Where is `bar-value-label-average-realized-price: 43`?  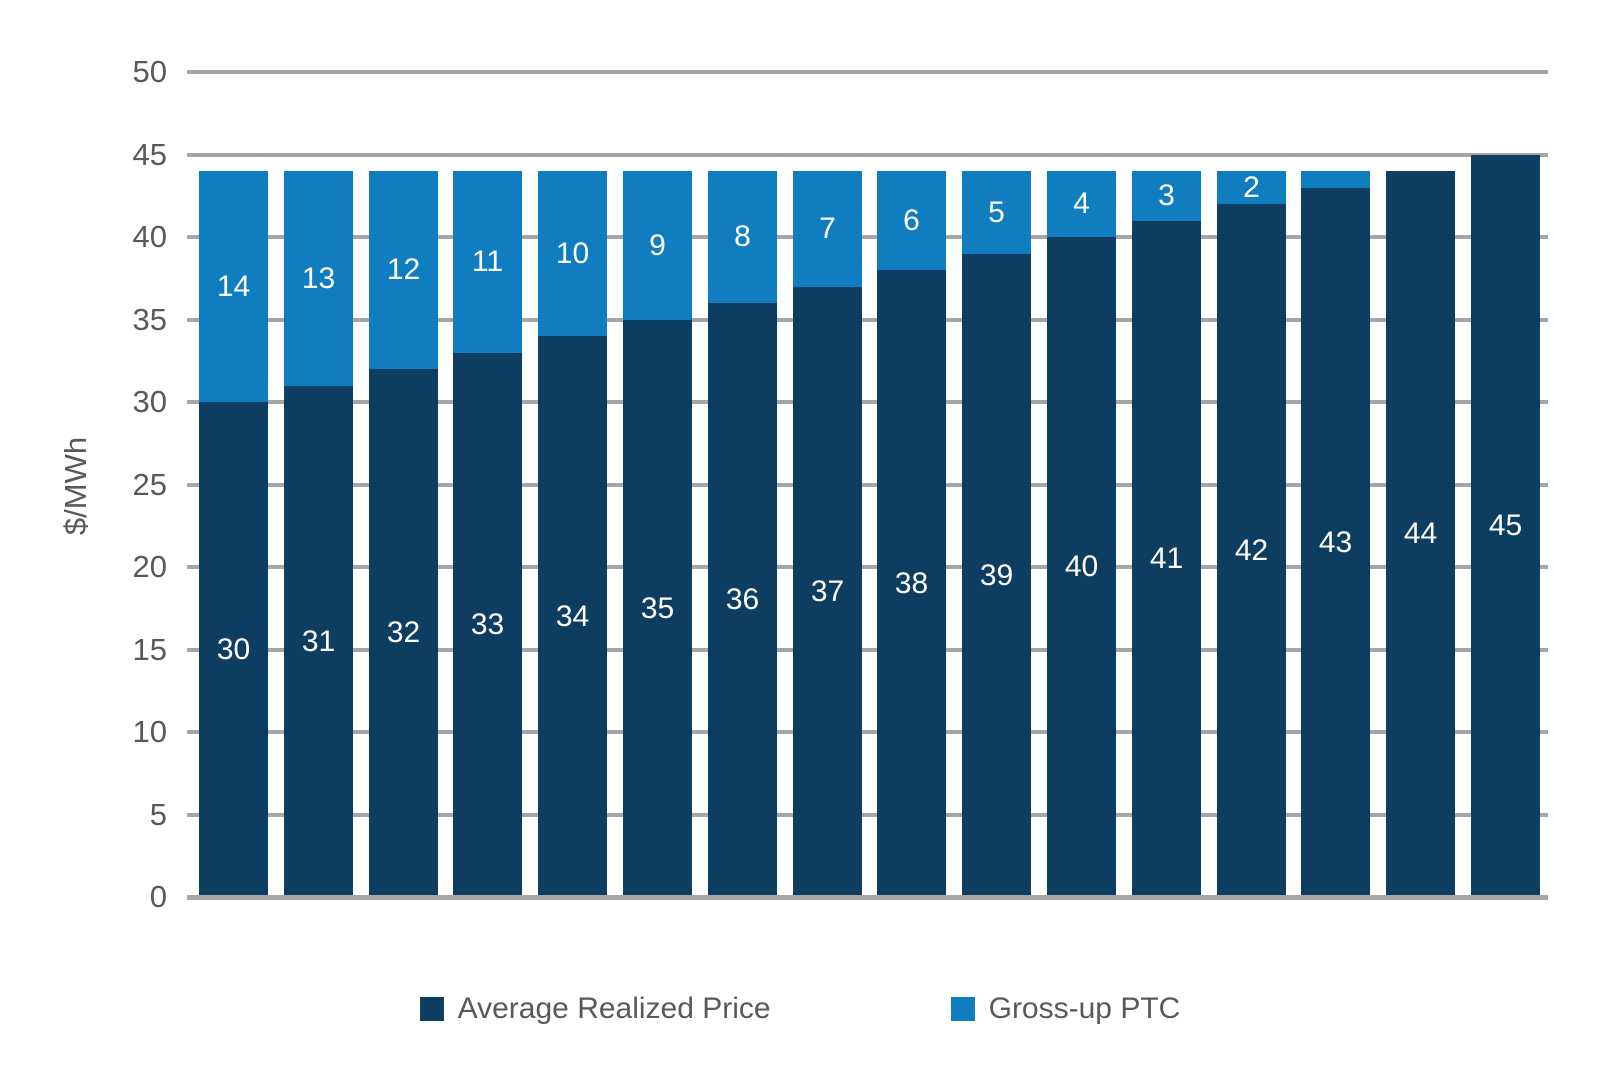 bar-value-label-average-realized-price: 43 is located at coordinates (1335, 542).